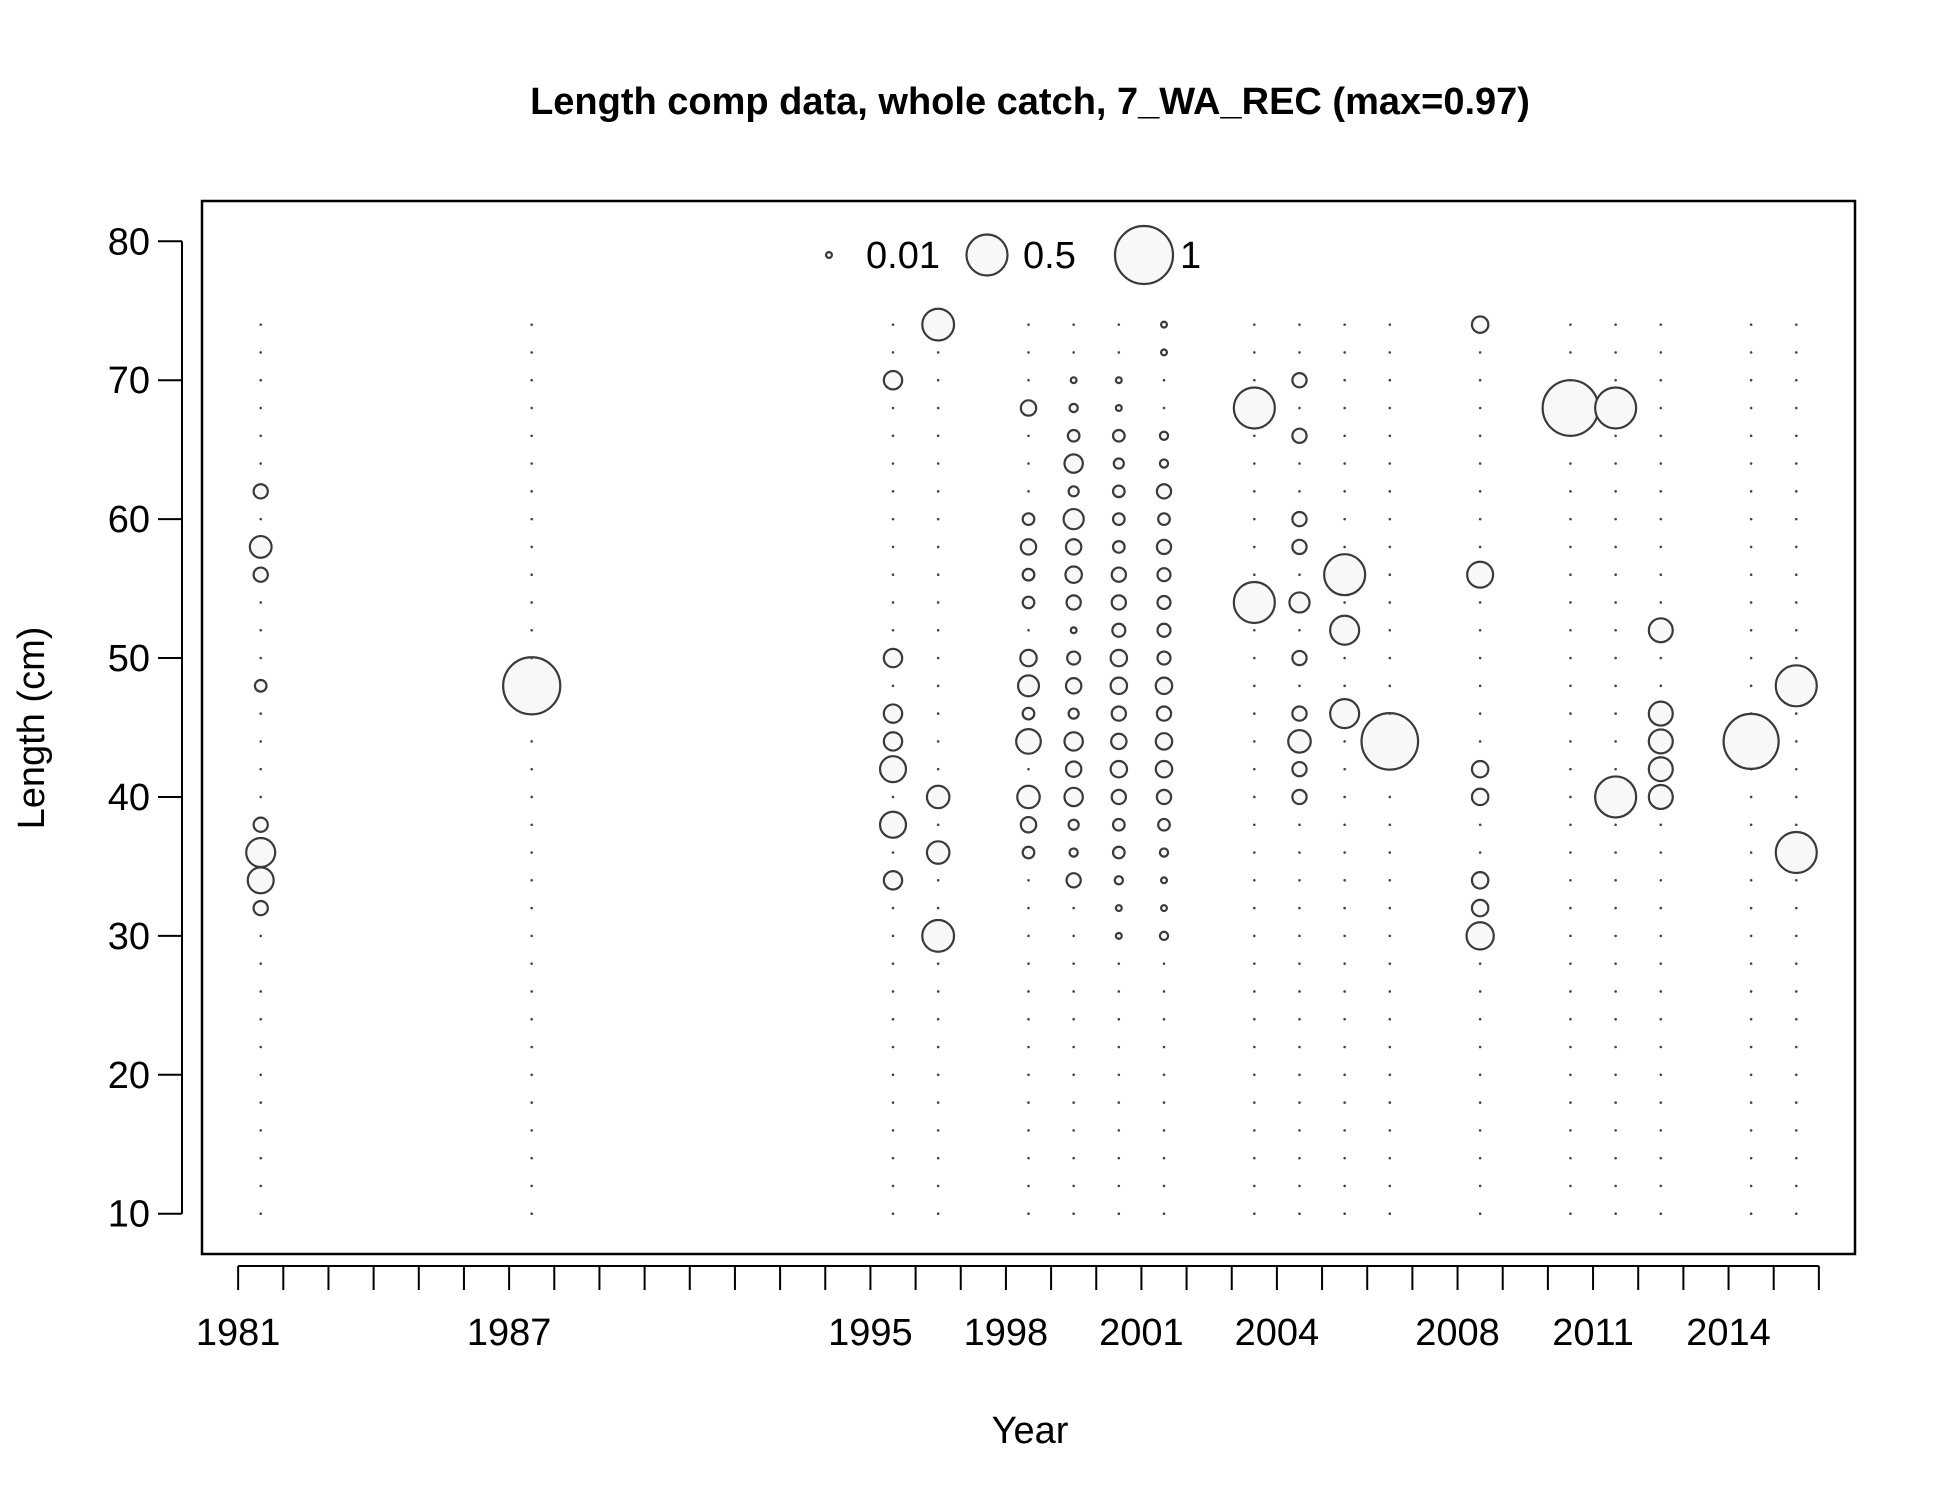  What do you see at coordinates (1457, 1333) in the screenshot?
I see `x-tick-label: 2008` at bounding box center [1457, 1333].